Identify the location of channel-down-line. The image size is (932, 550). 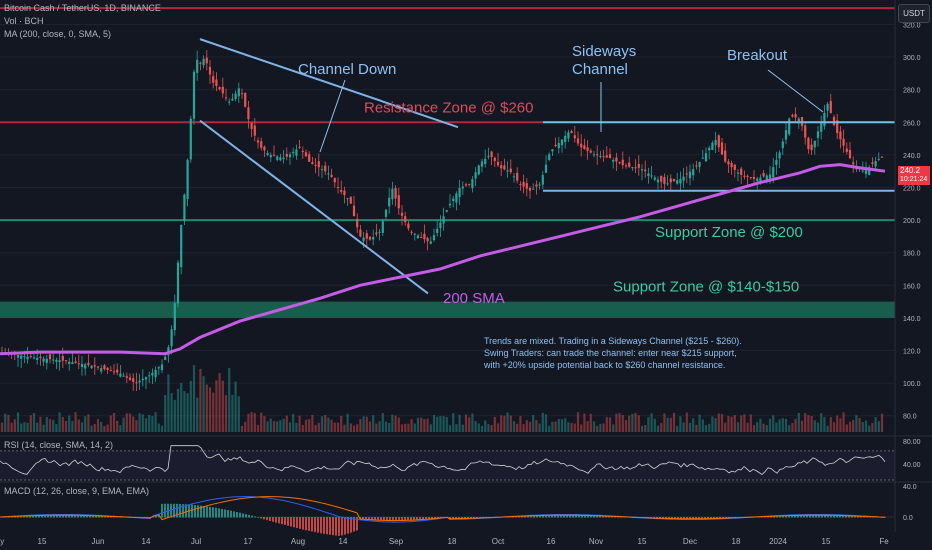
(329, 83).